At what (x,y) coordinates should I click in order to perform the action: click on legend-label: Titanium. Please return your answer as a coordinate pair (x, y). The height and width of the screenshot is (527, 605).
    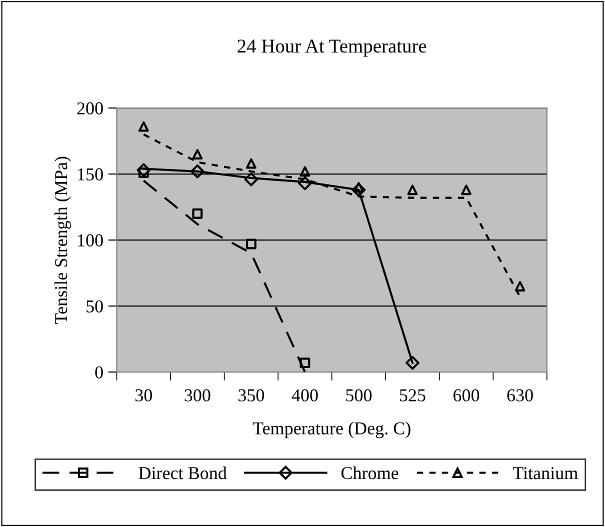
    Looking at the image, I should click on (545, 473).